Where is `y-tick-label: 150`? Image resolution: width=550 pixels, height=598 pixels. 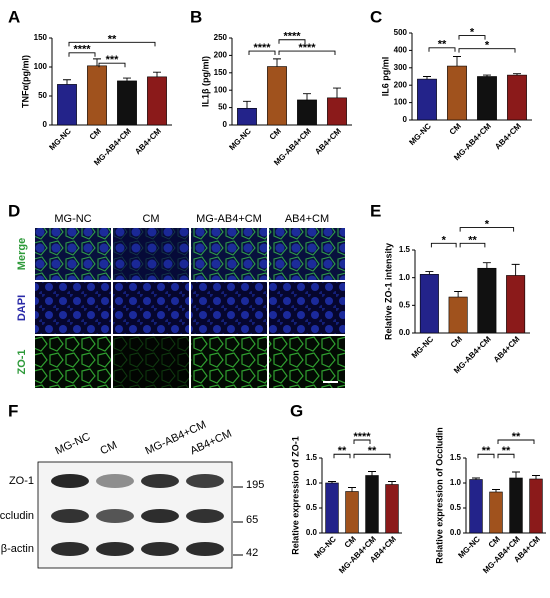 y-tick-label: 150 is located at coordinates (41, 37).